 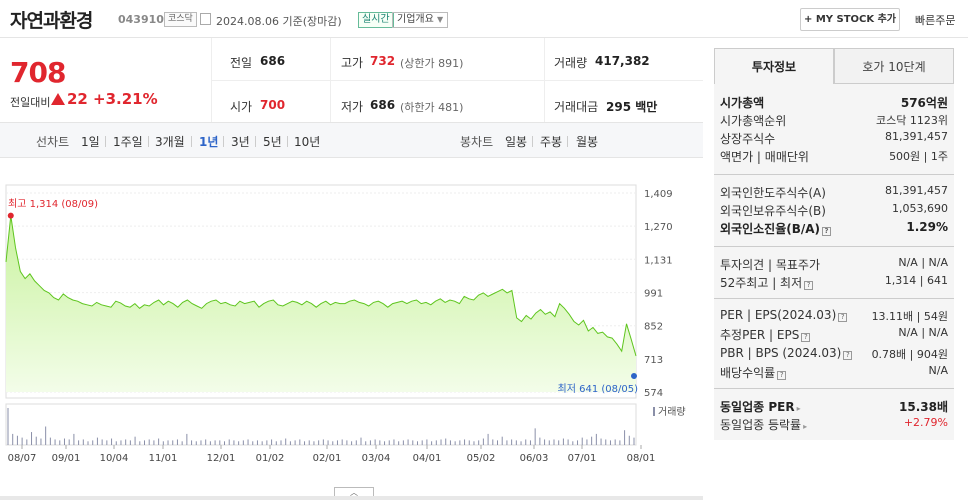 I want to click on line-chart-label: 선차트, so click(x=53, y=142).